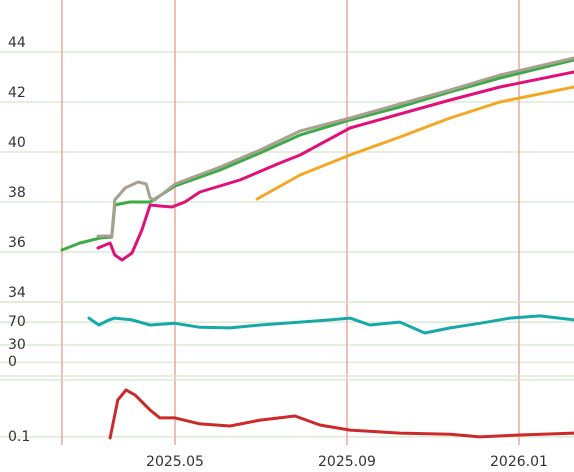 This screenshot has width=574, height=472. Describe the element at coordinates (17, 193) in the screenshot. I see `y-tick-label: 38` at that location.